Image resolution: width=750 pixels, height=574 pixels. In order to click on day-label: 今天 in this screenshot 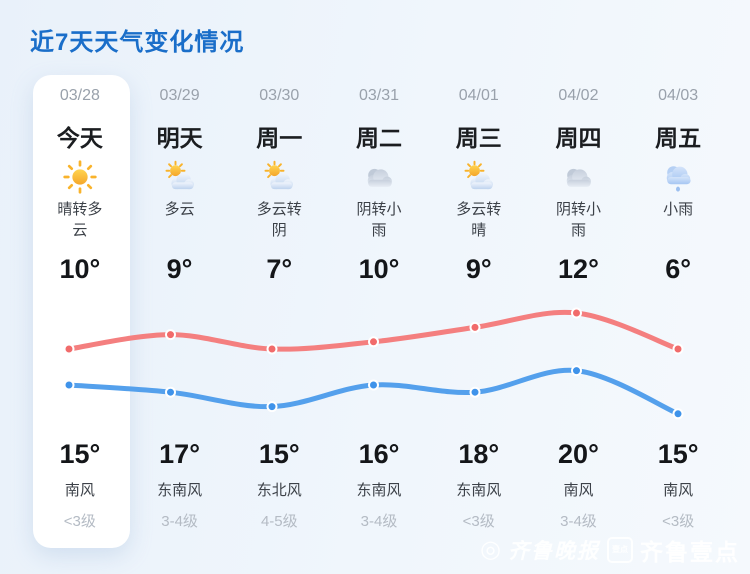, I will do `click(79, 138)`.